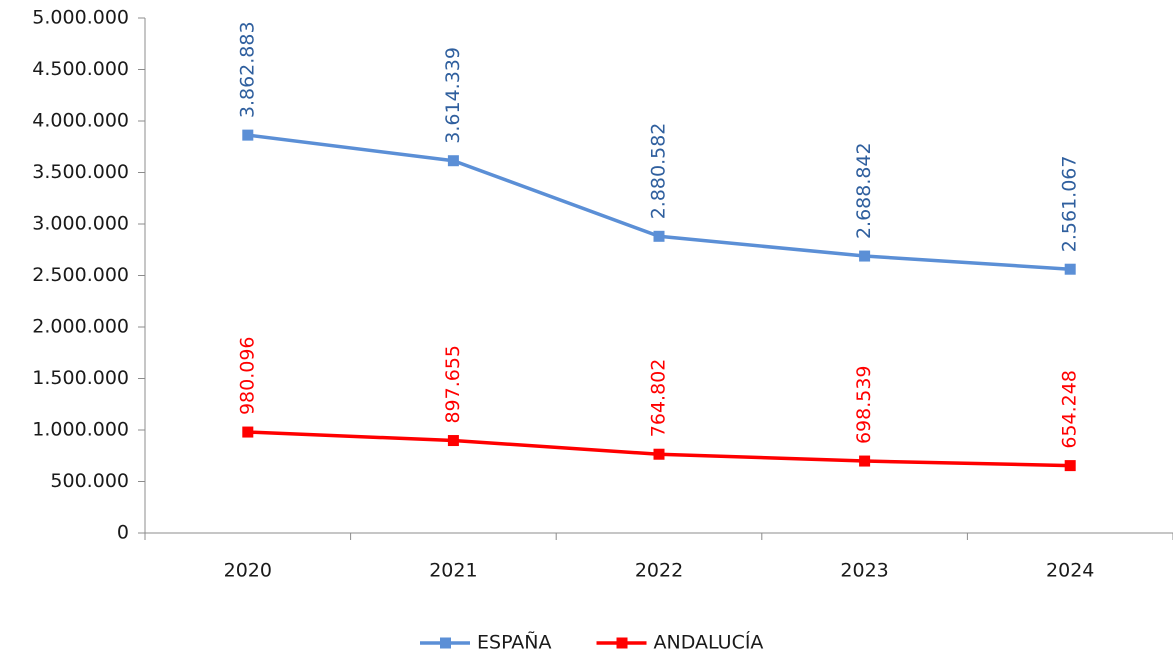 This screenshot has width=1173, height=657. Describe the element at coordinates (864, 404) in the screenshot. I see `data-label: 698.539` at that location.